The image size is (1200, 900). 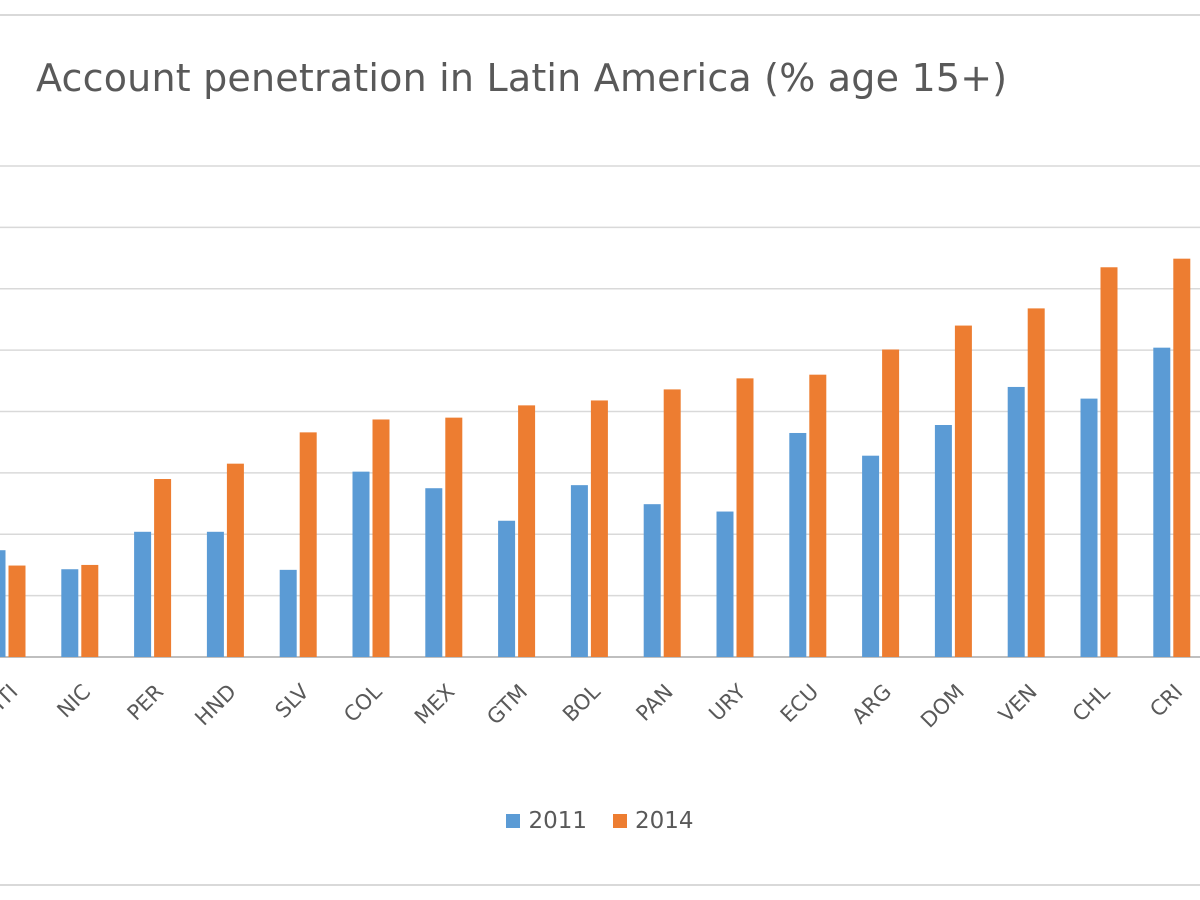 I want to click on bar-2011-bol, so click(x=579, y=571).